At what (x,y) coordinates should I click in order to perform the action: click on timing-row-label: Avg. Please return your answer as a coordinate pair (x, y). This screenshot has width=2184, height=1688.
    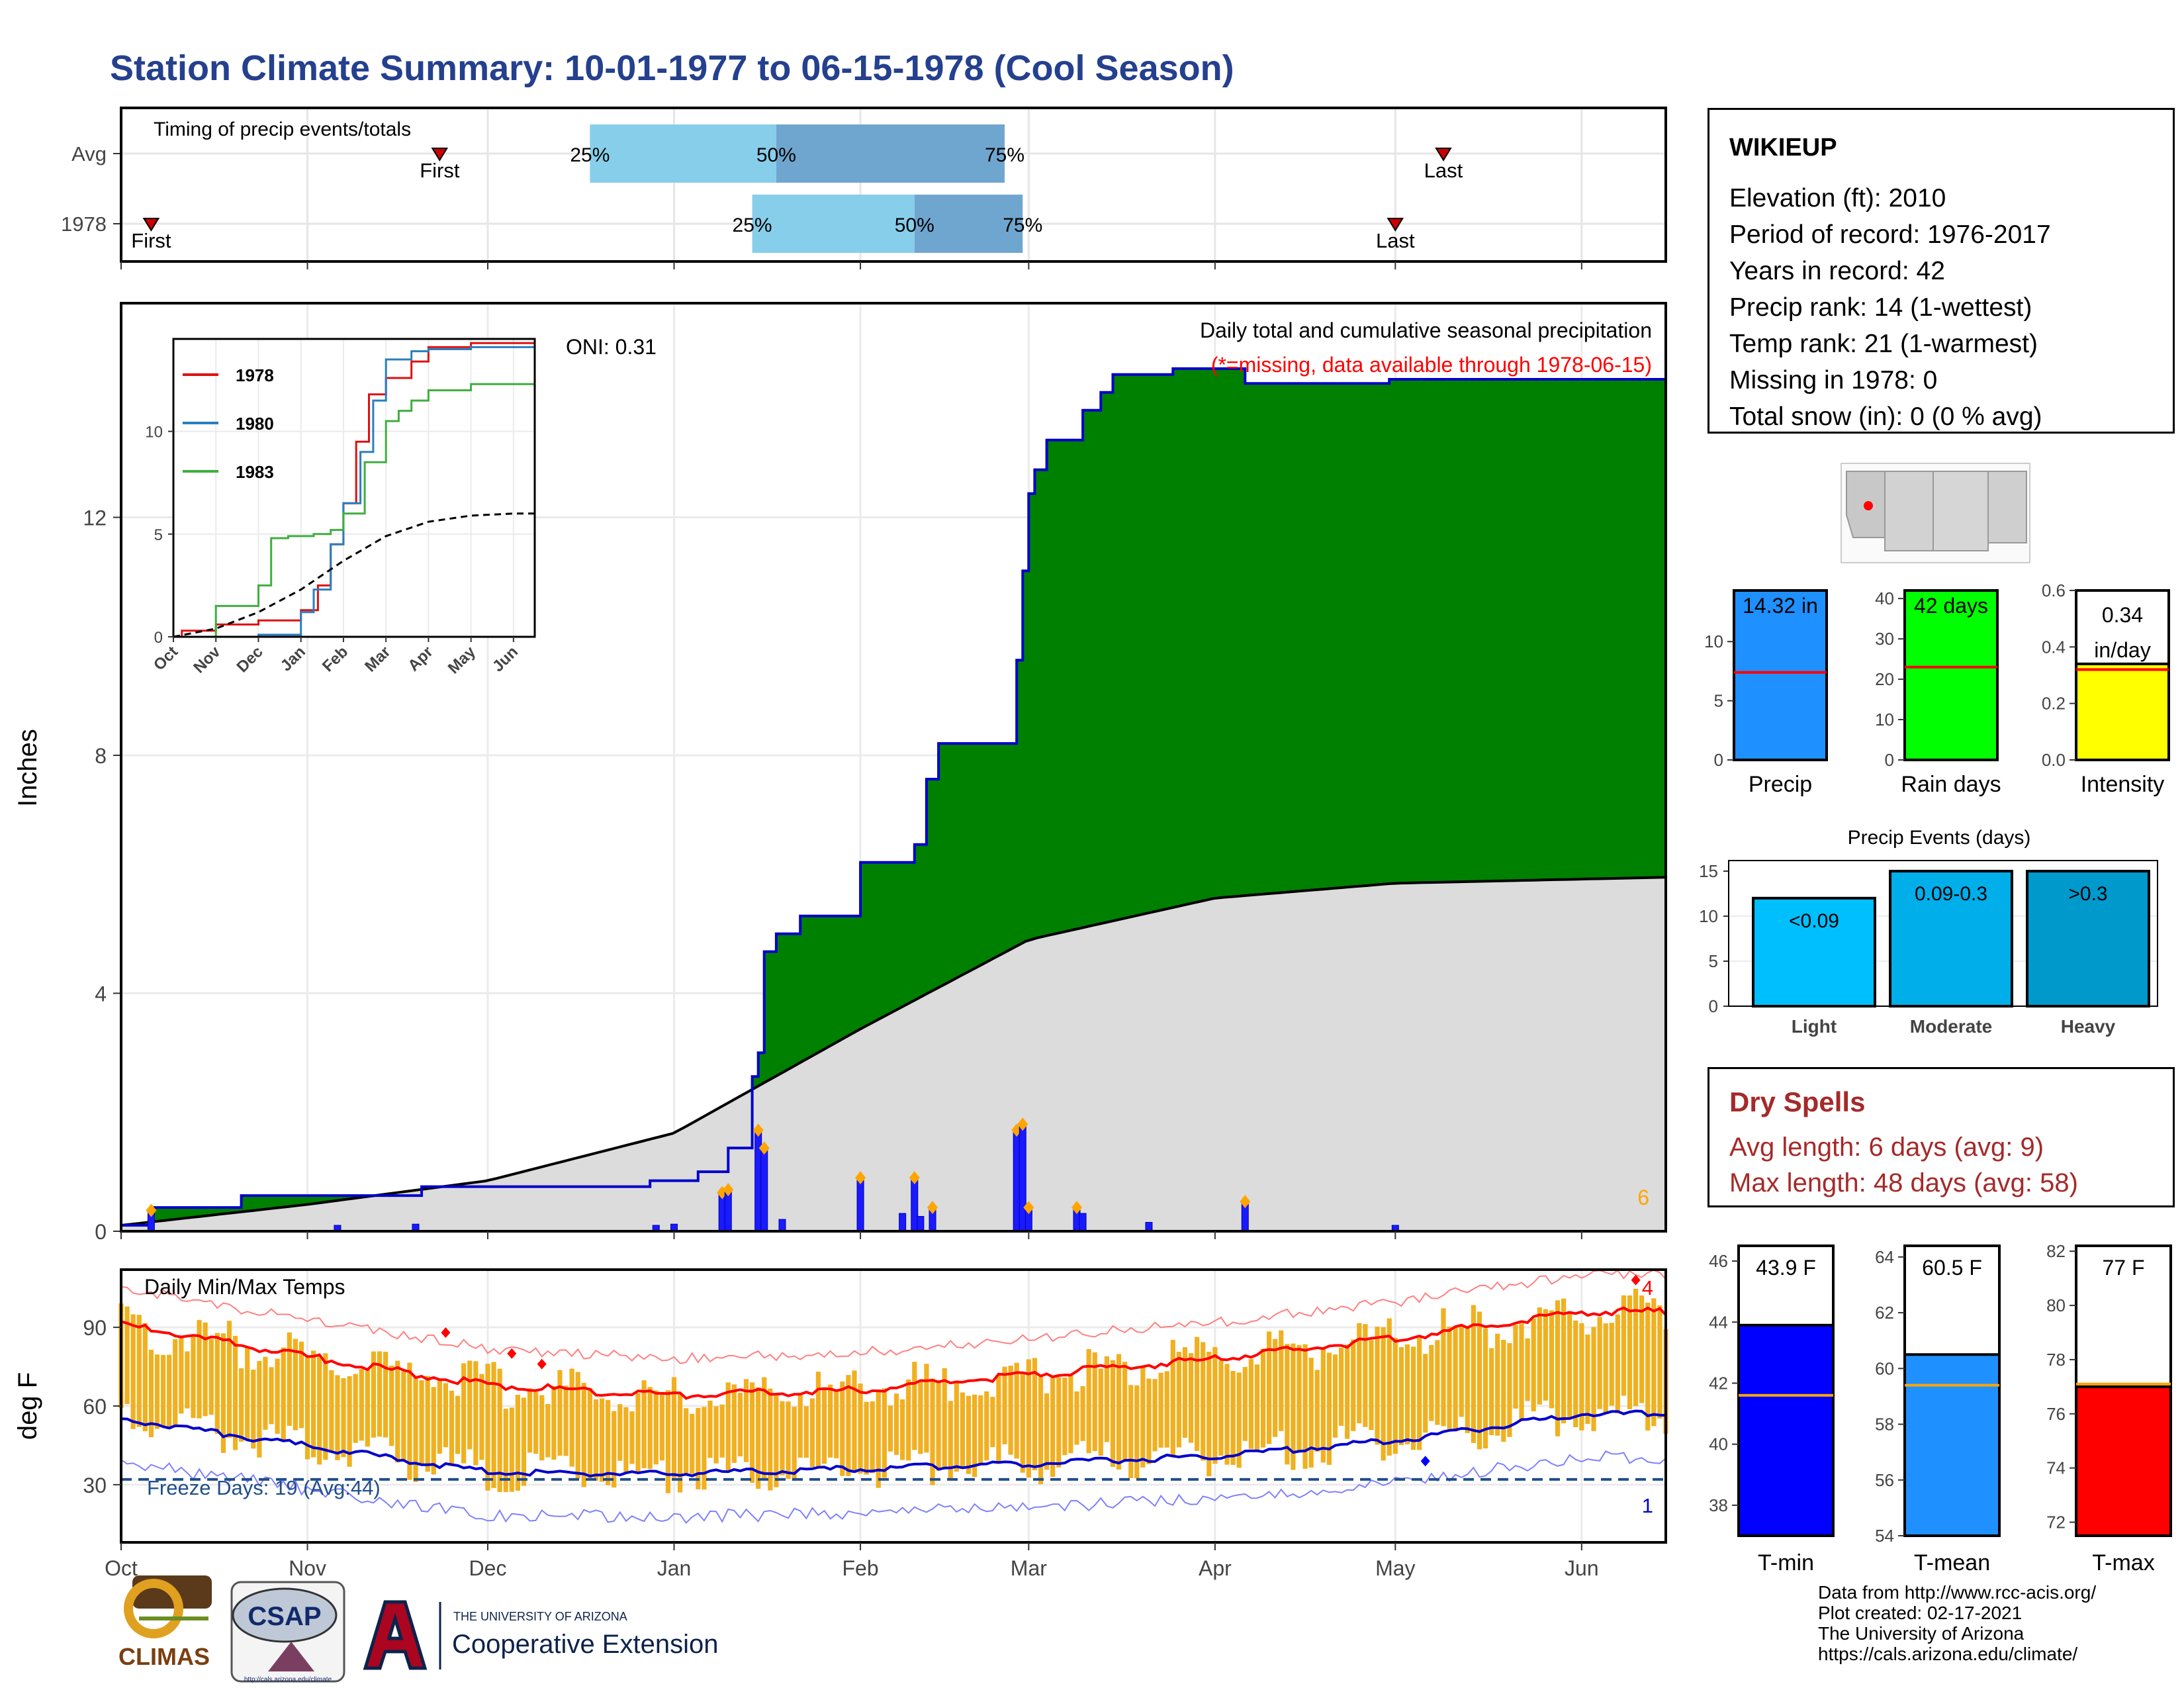
    Looking at the image, I should click on (89, 153).